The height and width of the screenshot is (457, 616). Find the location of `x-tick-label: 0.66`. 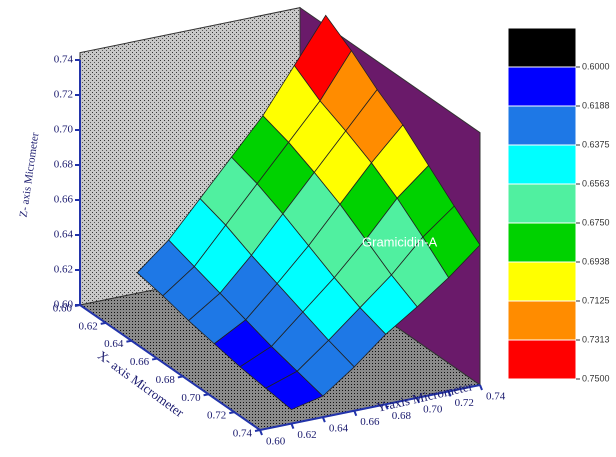

x-tick-label: 0.66 is located at coordinates (140, 362).